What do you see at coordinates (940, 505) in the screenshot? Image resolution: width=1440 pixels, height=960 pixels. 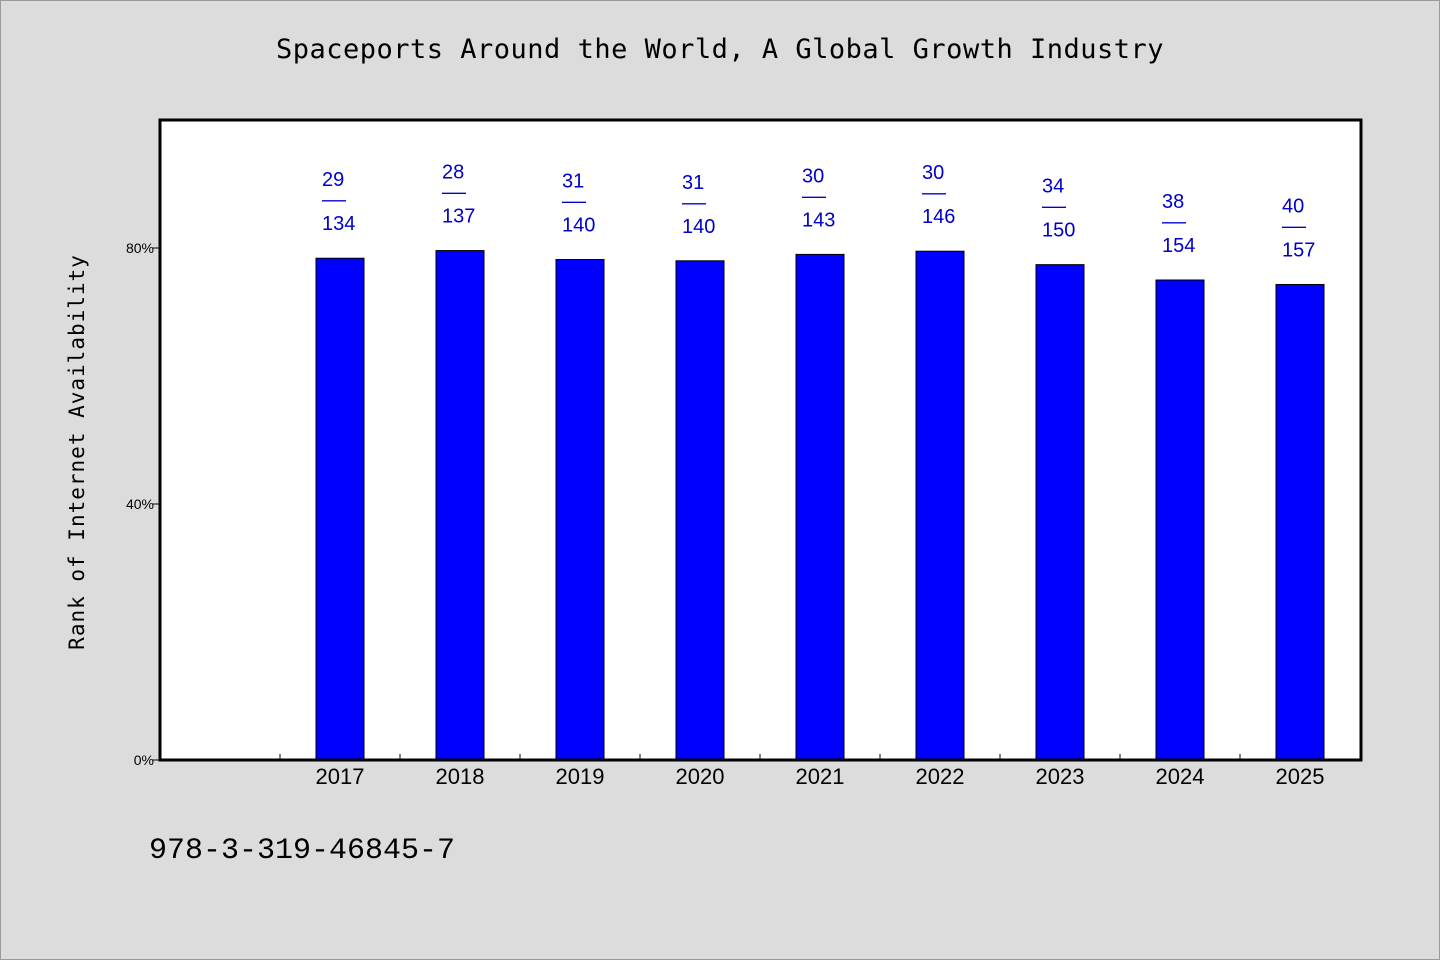 I see `bar-2022` at bounding box center [940, 505].